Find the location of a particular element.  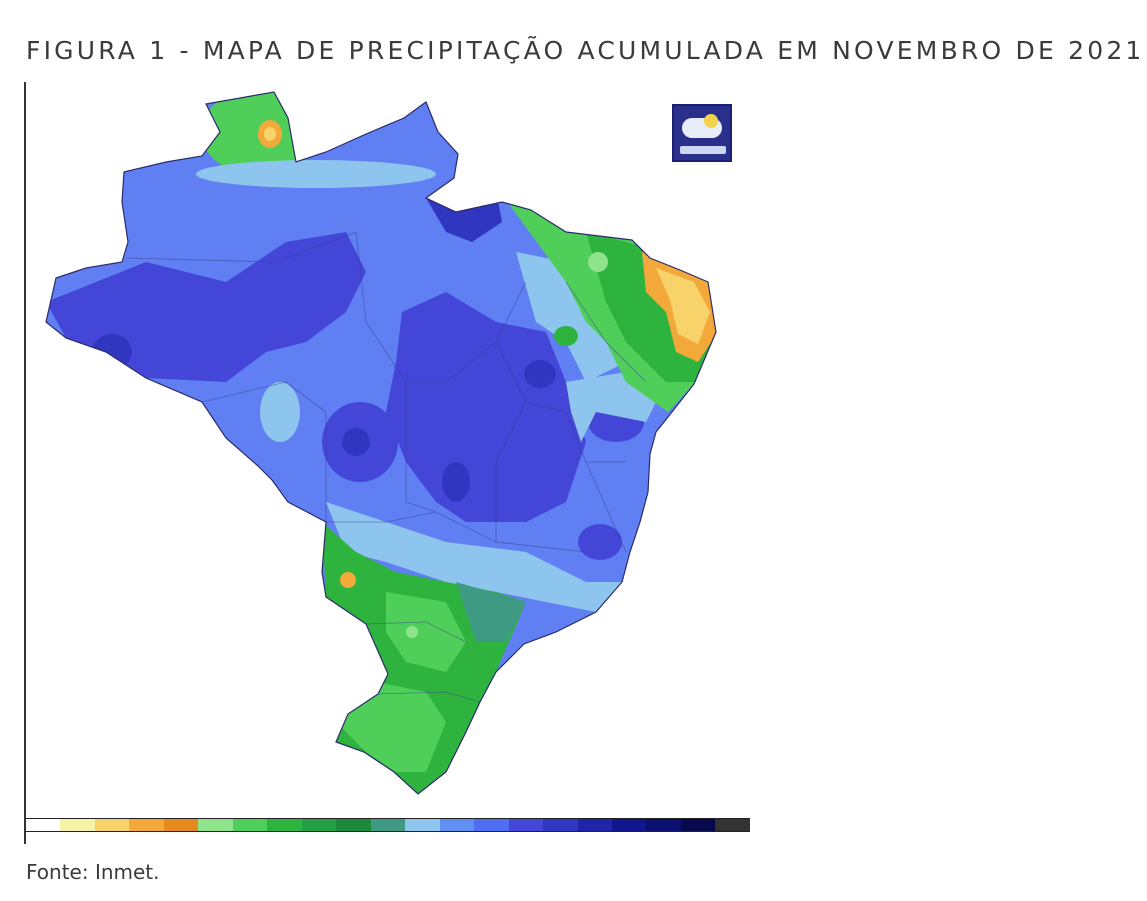

color-scale-bar is located at coordinates (388, 825).